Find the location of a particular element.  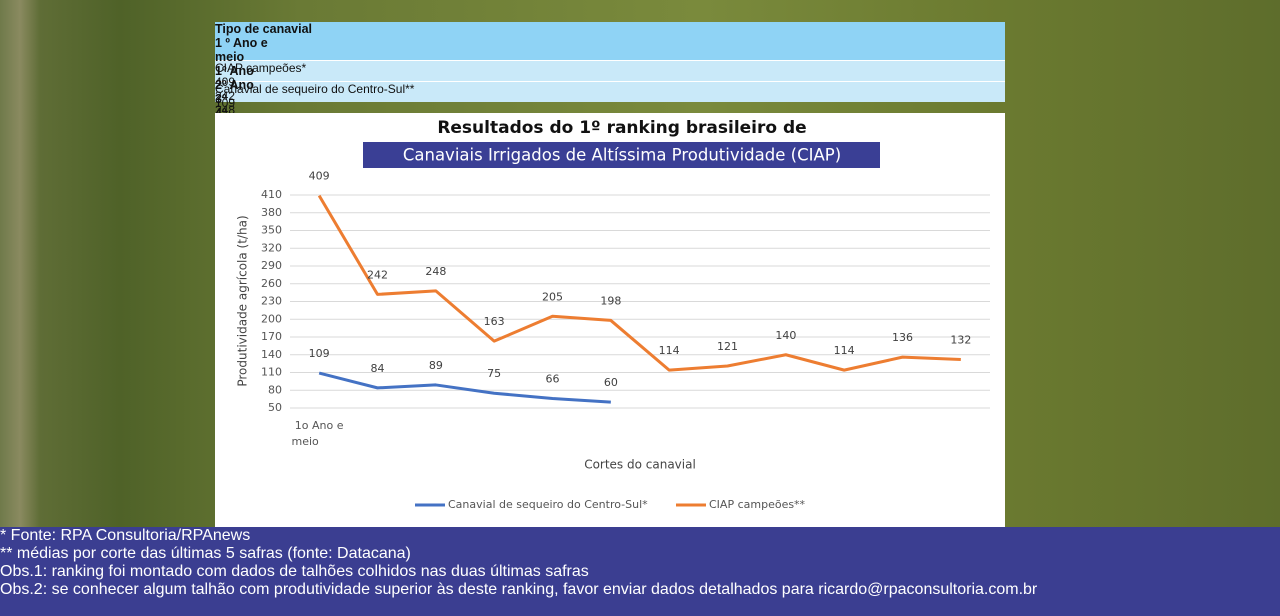

row-label: CIAP campeões* is located at coordinates (261, 68).